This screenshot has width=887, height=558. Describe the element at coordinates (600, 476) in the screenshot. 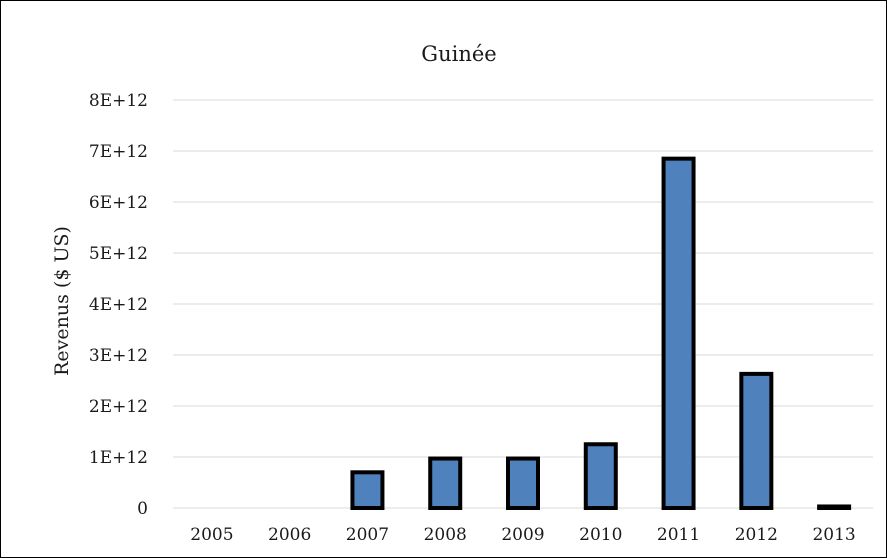

I see `bar-2010` at that location.